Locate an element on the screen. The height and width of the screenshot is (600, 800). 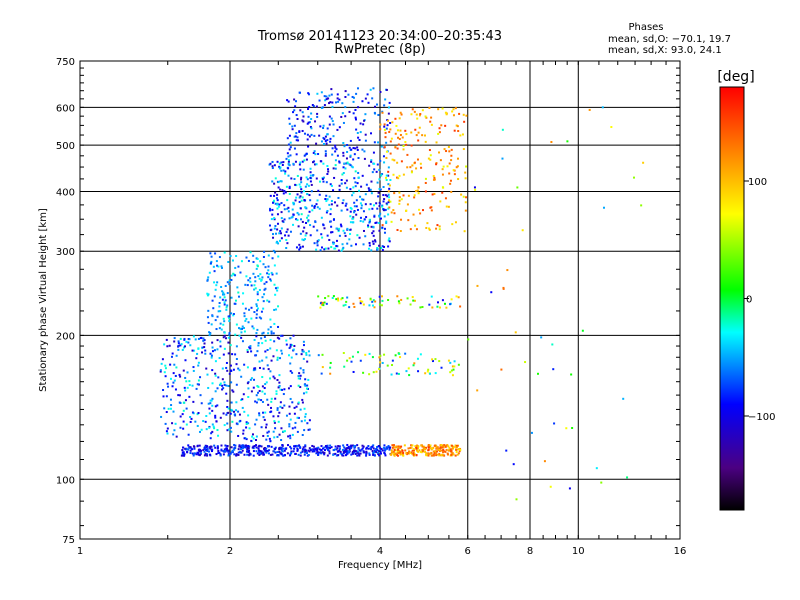
legend-line-x: mean, sd,X: 93.0, 24.1 is located at coordinates (665, 50).